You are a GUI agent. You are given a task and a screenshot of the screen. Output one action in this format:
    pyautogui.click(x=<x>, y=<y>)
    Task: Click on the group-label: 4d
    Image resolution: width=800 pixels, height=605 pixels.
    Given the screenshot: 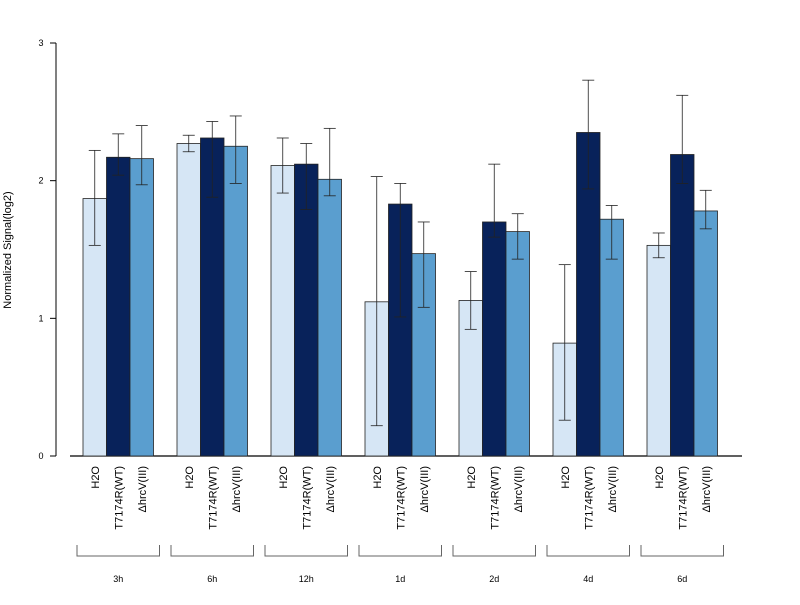 What is the action you would take?
    pyautogui.click(x=588, y=579)
    